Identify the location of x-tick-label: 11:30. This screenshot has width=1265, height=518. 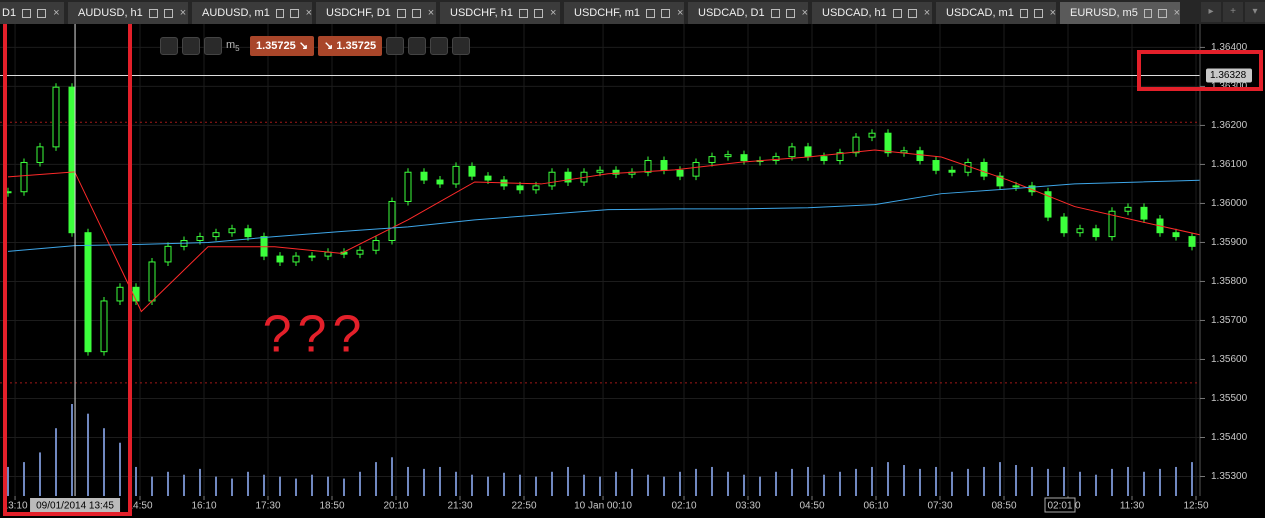
(1132, 506).